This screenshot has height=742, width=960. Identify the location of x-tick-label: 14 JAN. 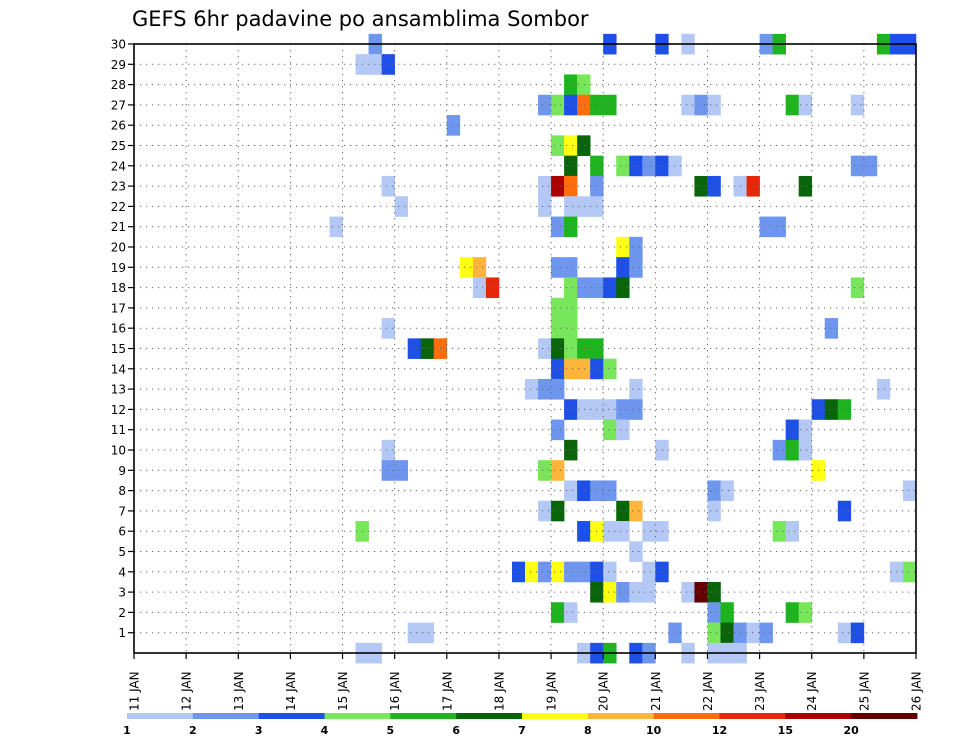
(291, 691).